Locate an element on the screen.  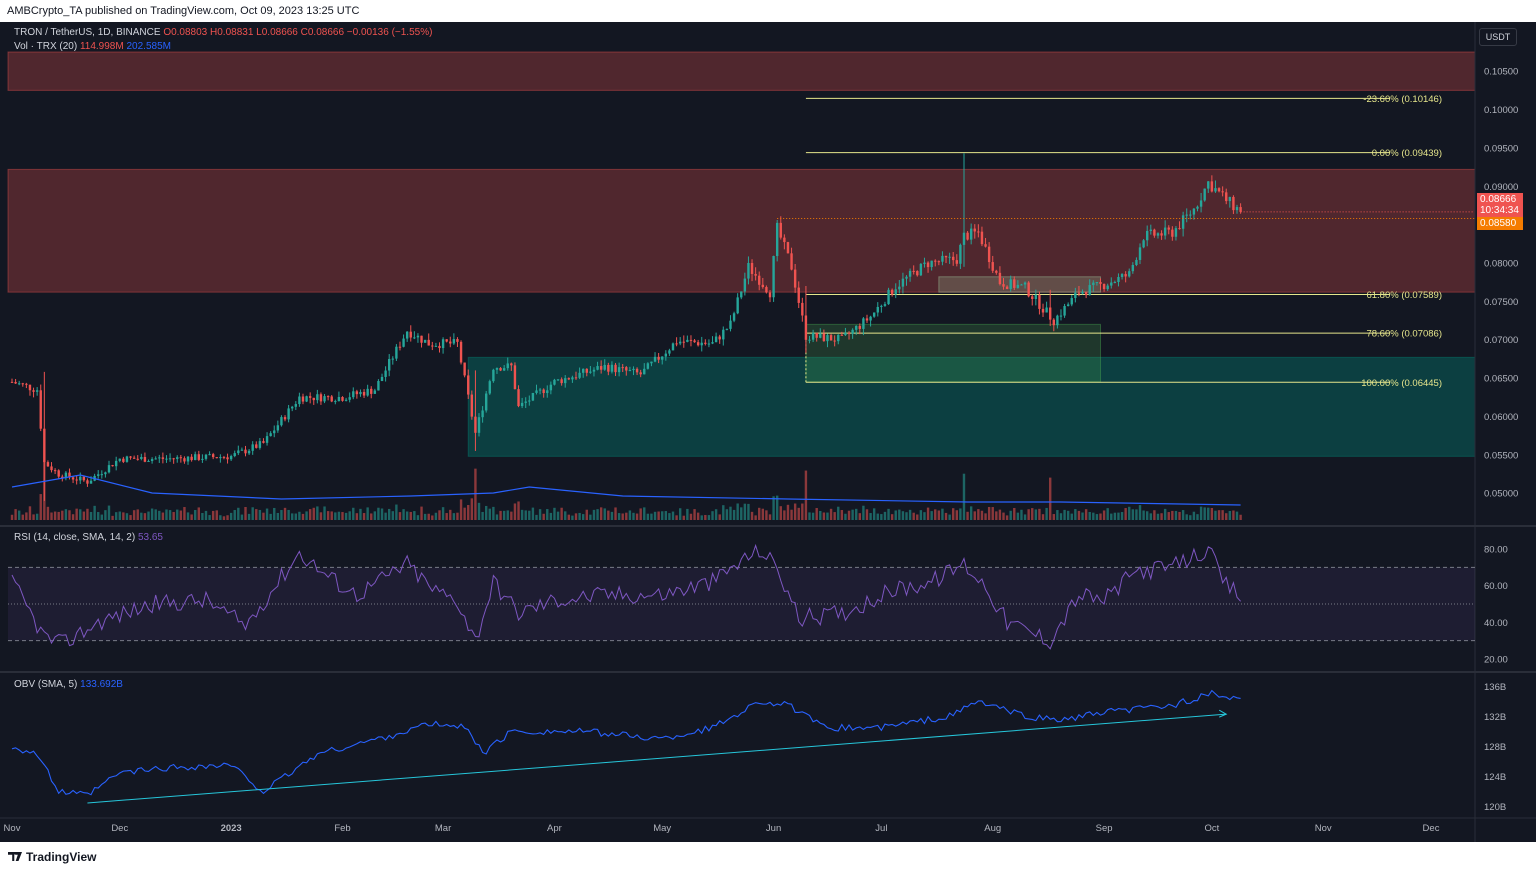
tradingview-logo: TradingView is located at coordinates (52, 857).